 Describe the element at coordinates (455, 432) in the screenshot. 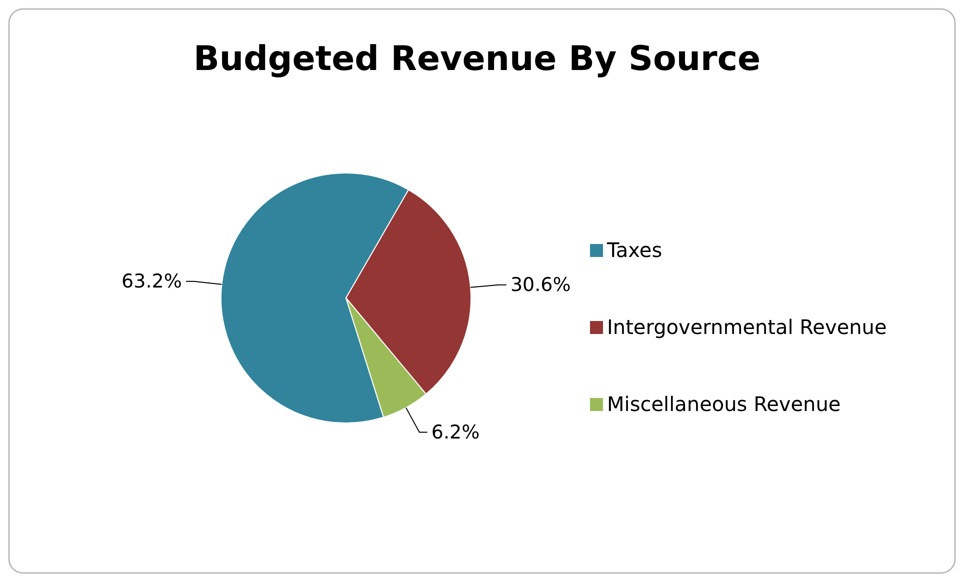

I see `data-label: 6.2%` at that location.